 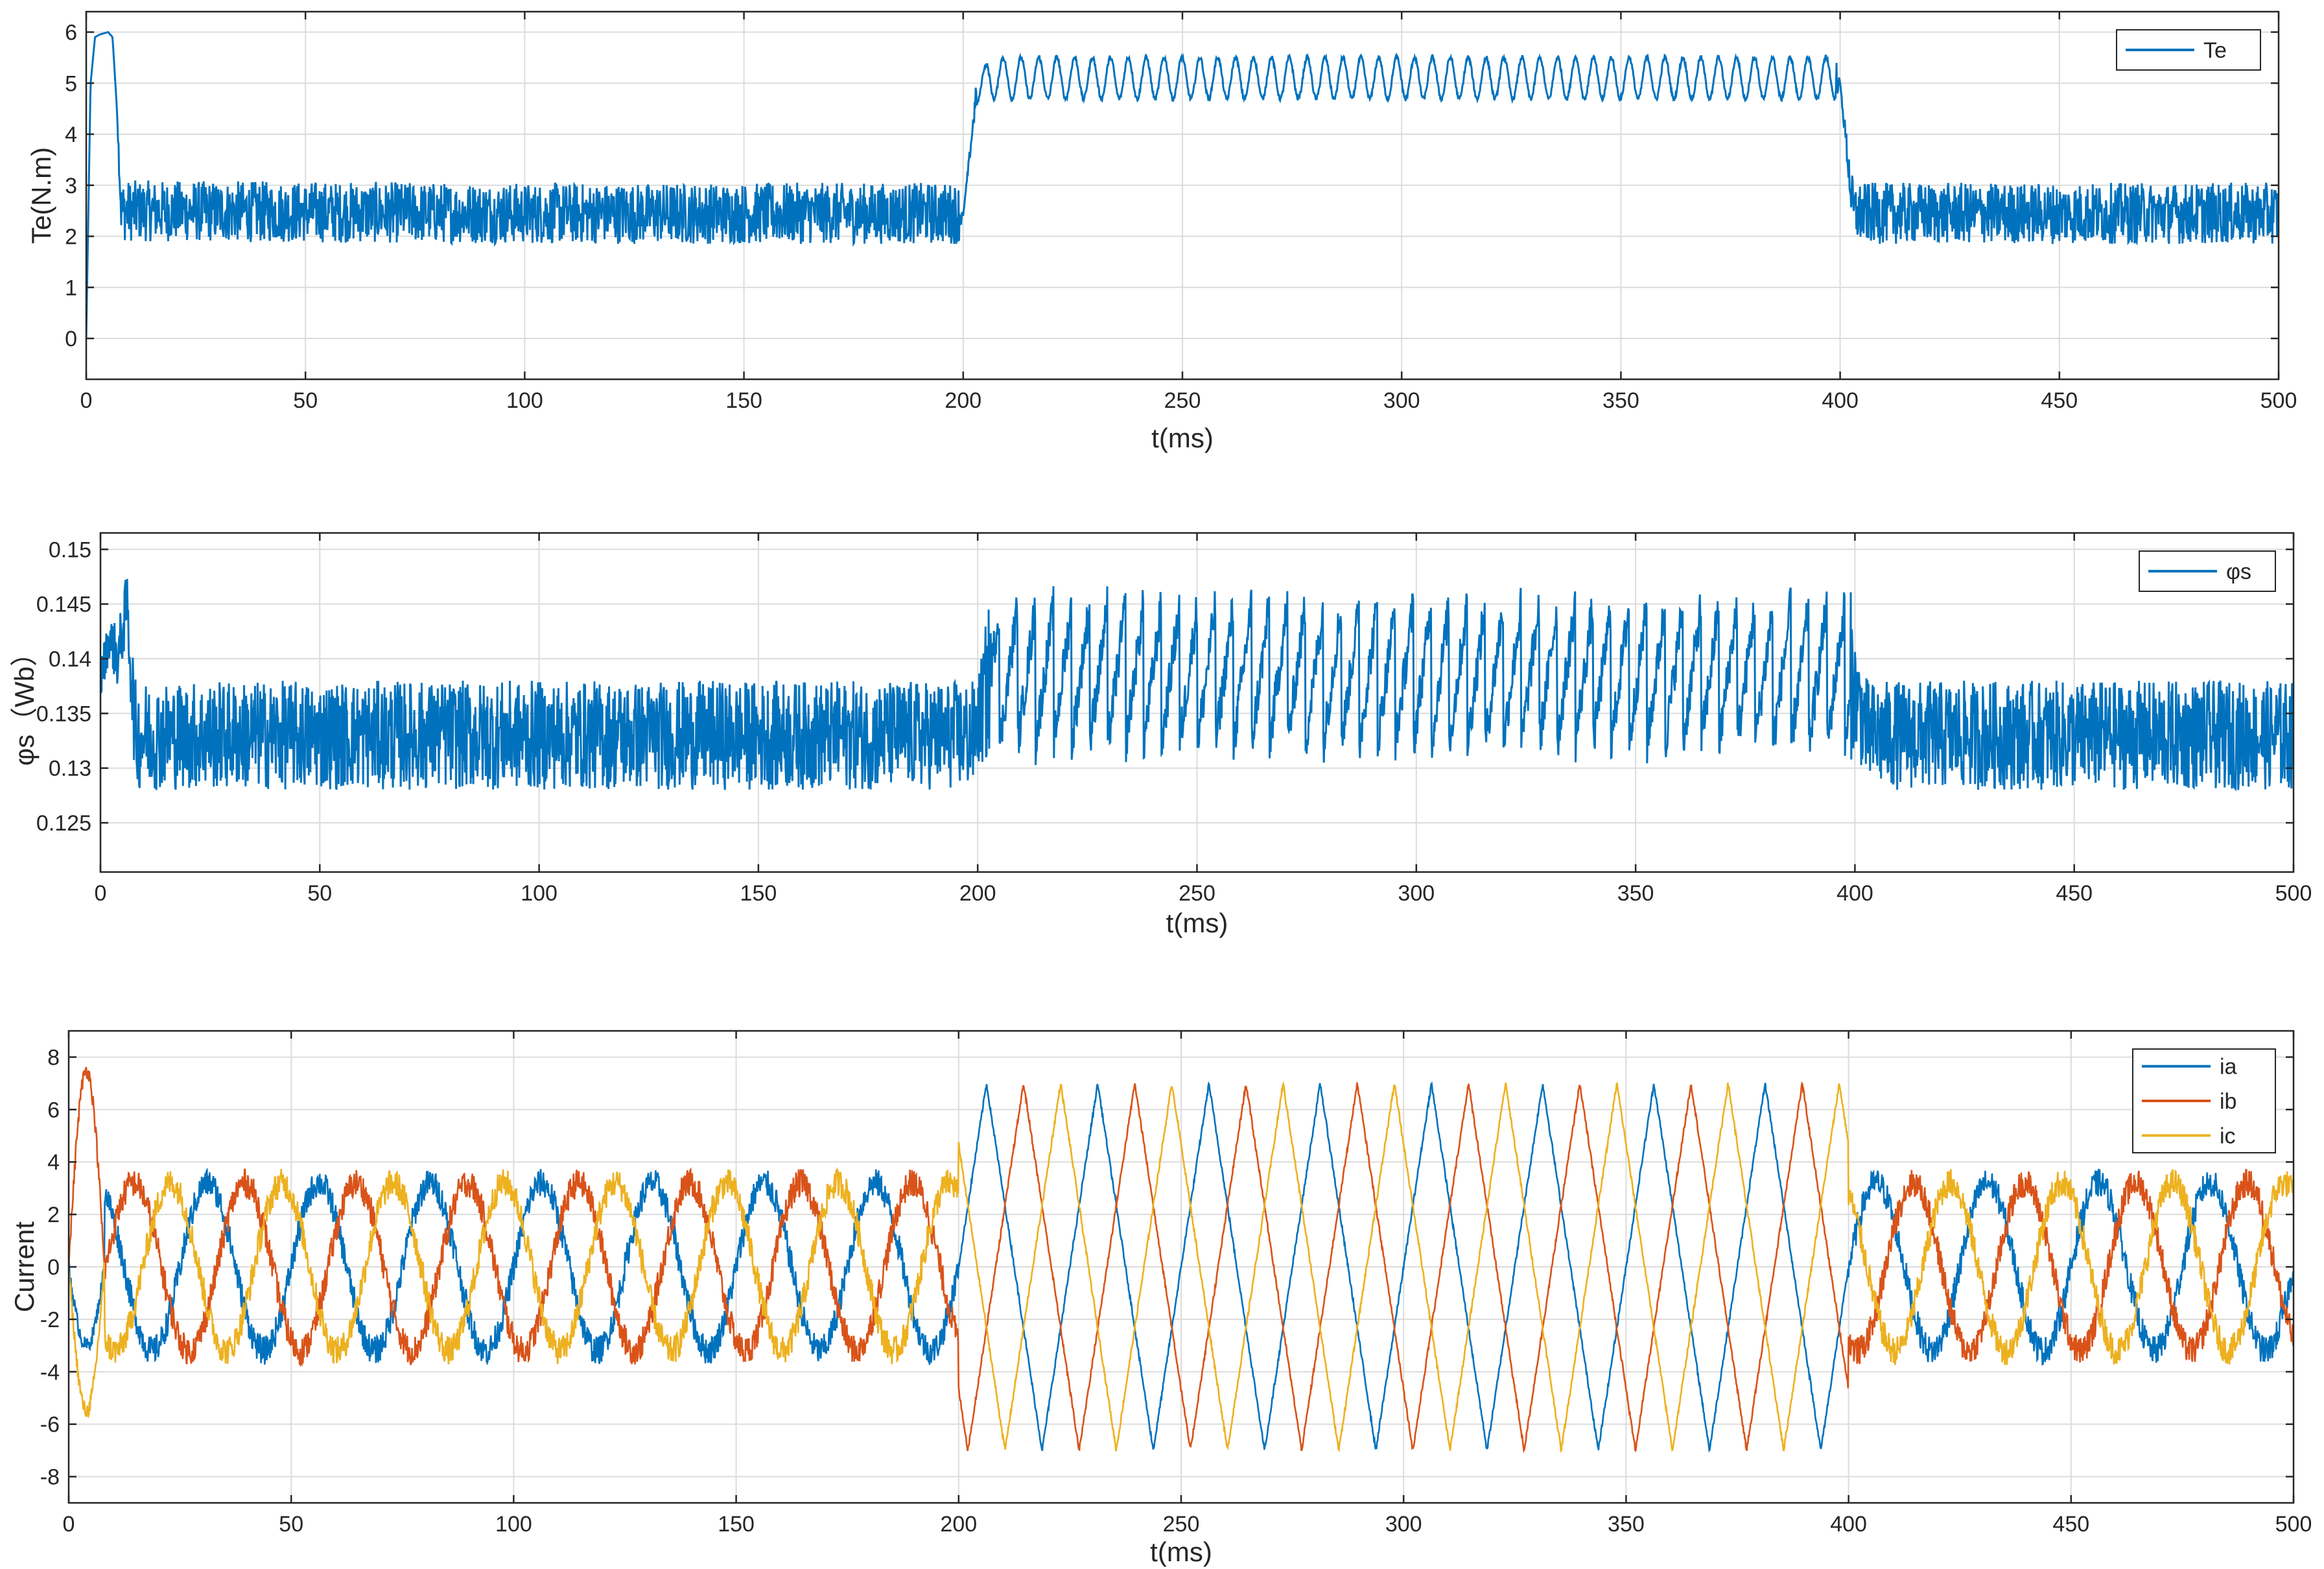 I want to click on y-tick-label-5: 5, so click(x=71, y=83).